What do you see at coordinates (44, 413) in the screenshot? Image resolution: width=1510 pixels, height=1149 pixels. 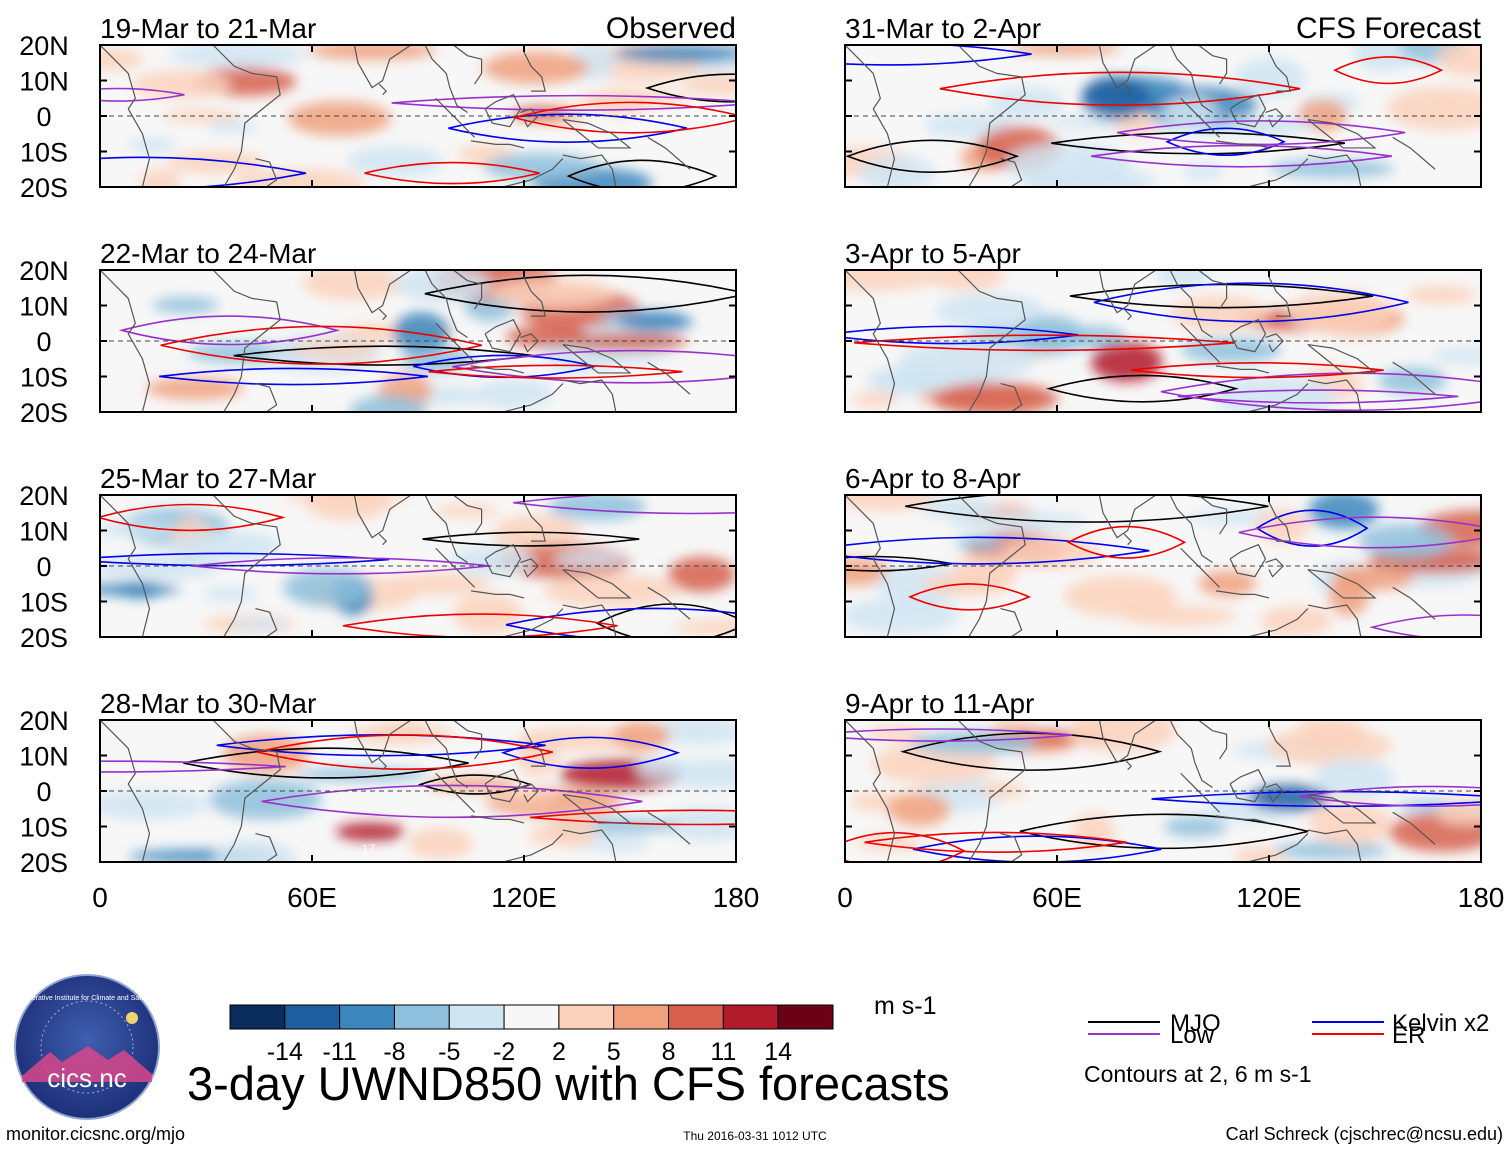 I see `y-tick-label: 20S` at bounding box center [44, 413].